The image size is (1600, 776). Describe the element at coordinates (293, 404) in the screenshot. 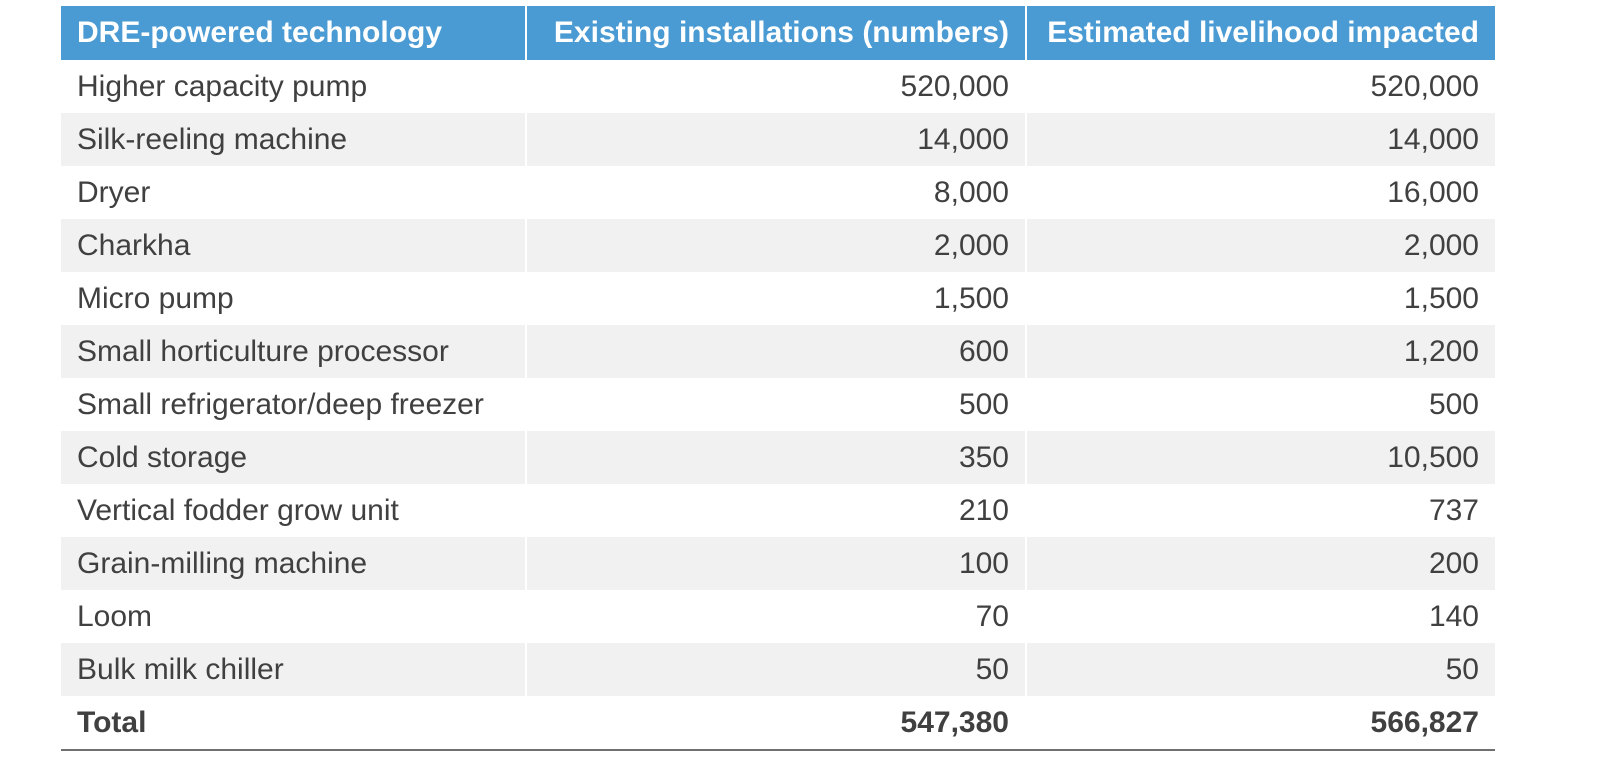

I see `technology-cell: Small refrigerator/deep freezer` at that location.